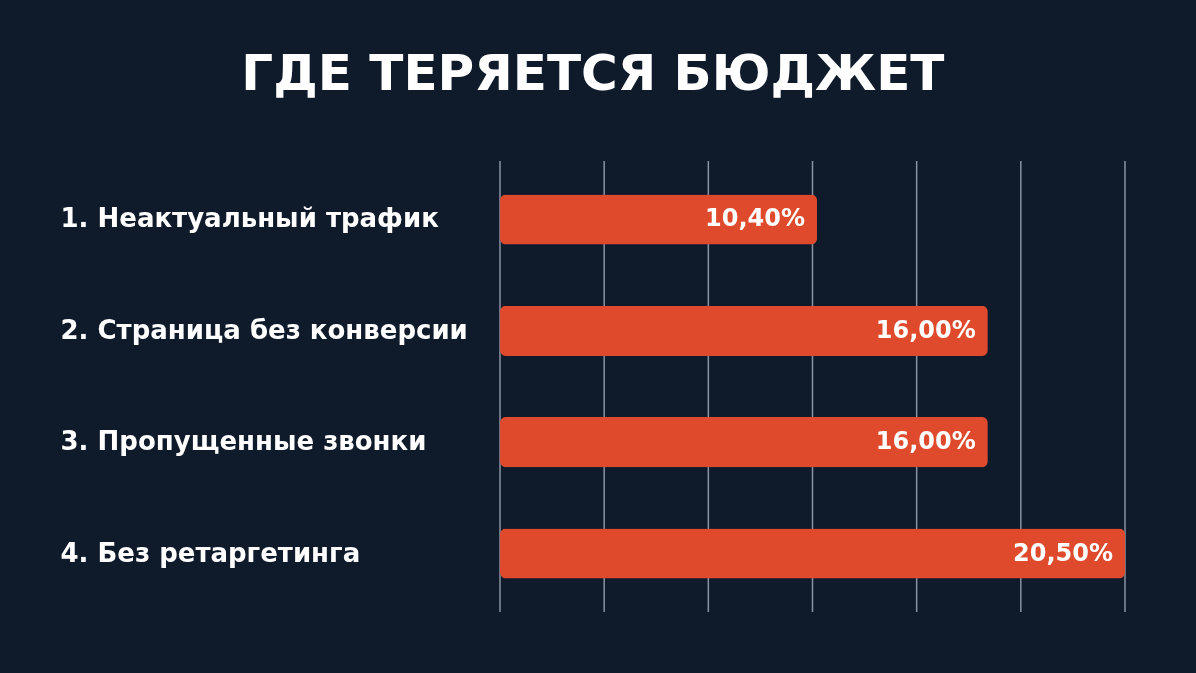  I want to click on data-label: 10,40%, so click(755, 218).